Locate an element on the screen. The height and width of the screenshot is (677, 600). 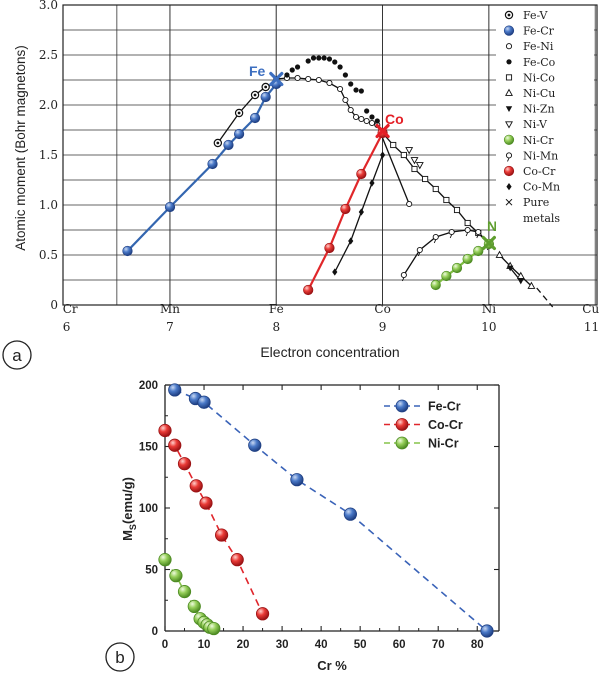
legend-a-marker-fe-ni is located at coordinates (509, 46).